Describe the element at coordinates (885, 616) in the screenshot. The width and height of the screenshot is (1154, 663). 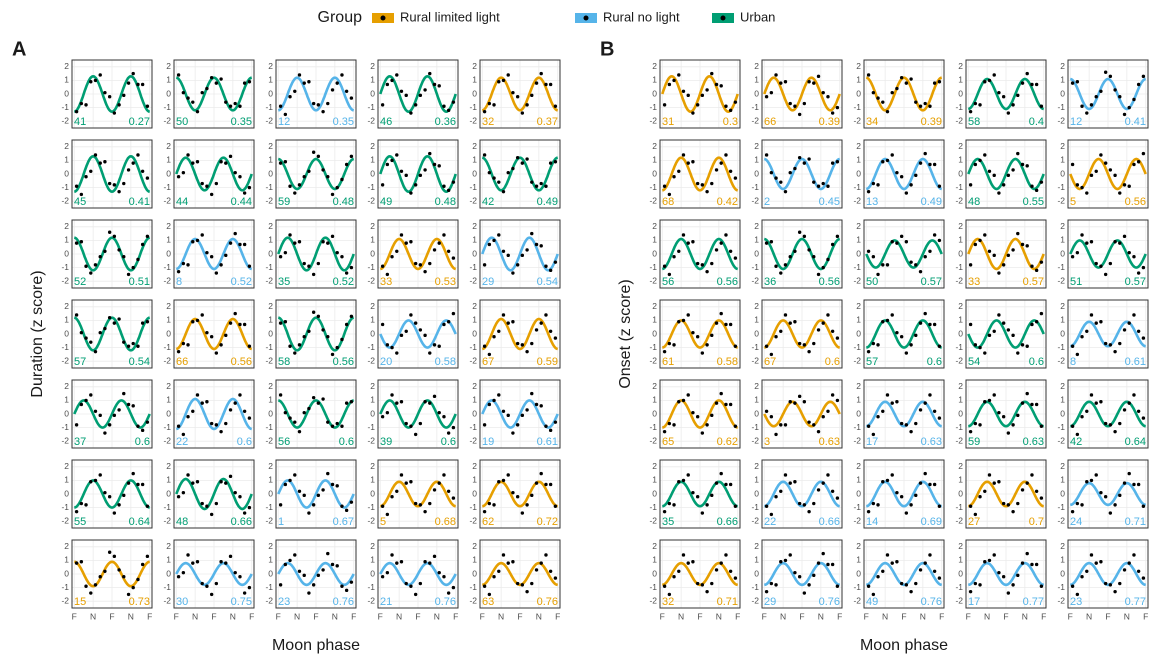
I see `x-tick-label: N` at that location.